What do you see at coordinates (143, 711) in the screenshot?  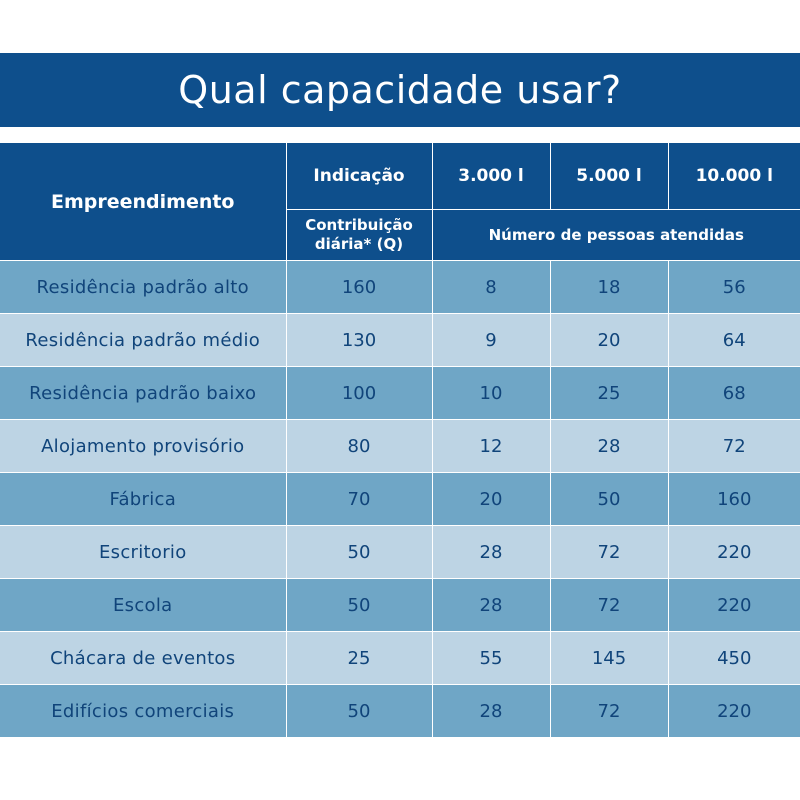 I see `cell-empreendimento: Edifícios comerciais` at bounding box center [143, 711].